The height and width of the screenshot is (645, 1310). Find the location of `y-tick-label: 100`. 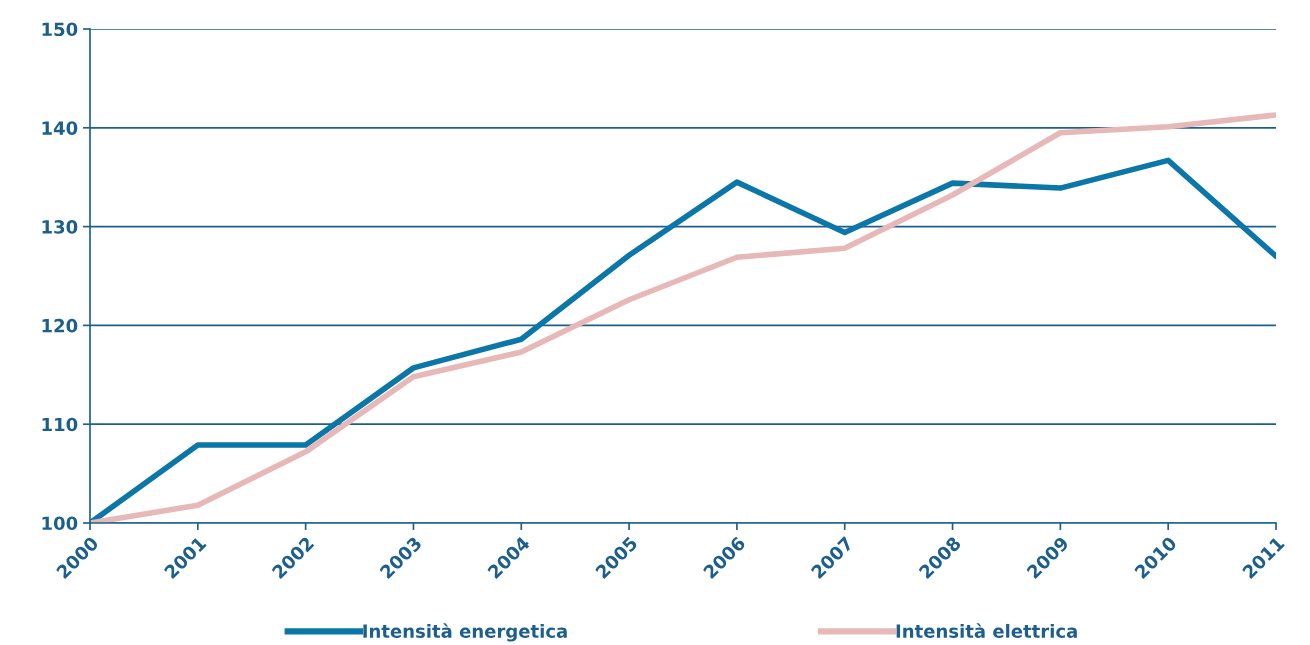

y-tick-label: 100 is located at coordinates (60, 523).